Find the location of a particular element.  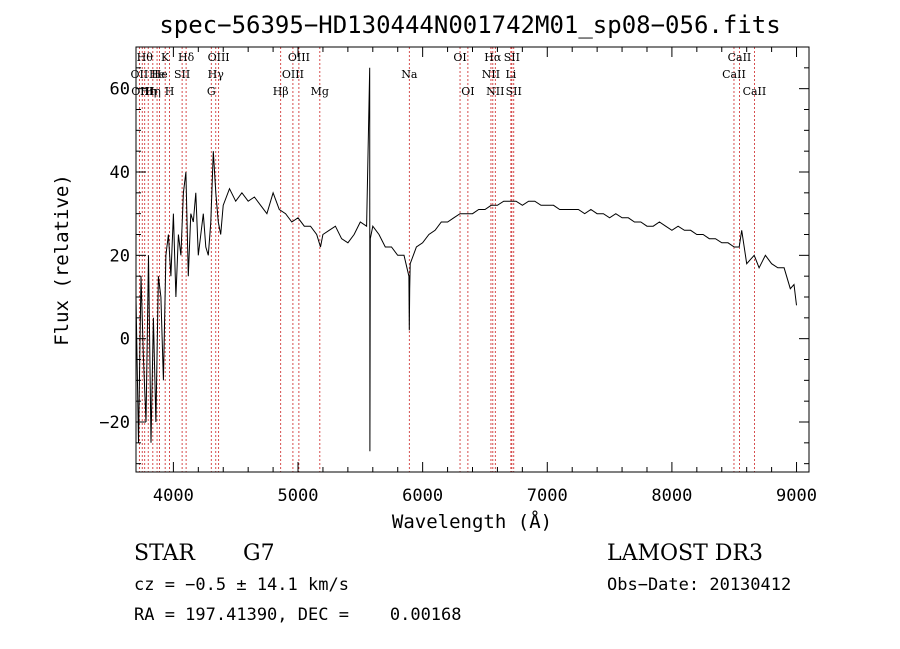

emission-marker-label: OII is located at coordinates (140, 74).